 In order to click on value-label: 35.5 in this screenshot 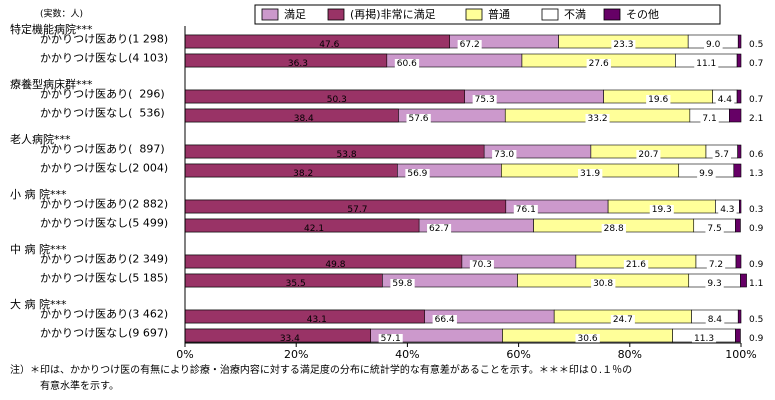, I will do `click(296, 284)`.